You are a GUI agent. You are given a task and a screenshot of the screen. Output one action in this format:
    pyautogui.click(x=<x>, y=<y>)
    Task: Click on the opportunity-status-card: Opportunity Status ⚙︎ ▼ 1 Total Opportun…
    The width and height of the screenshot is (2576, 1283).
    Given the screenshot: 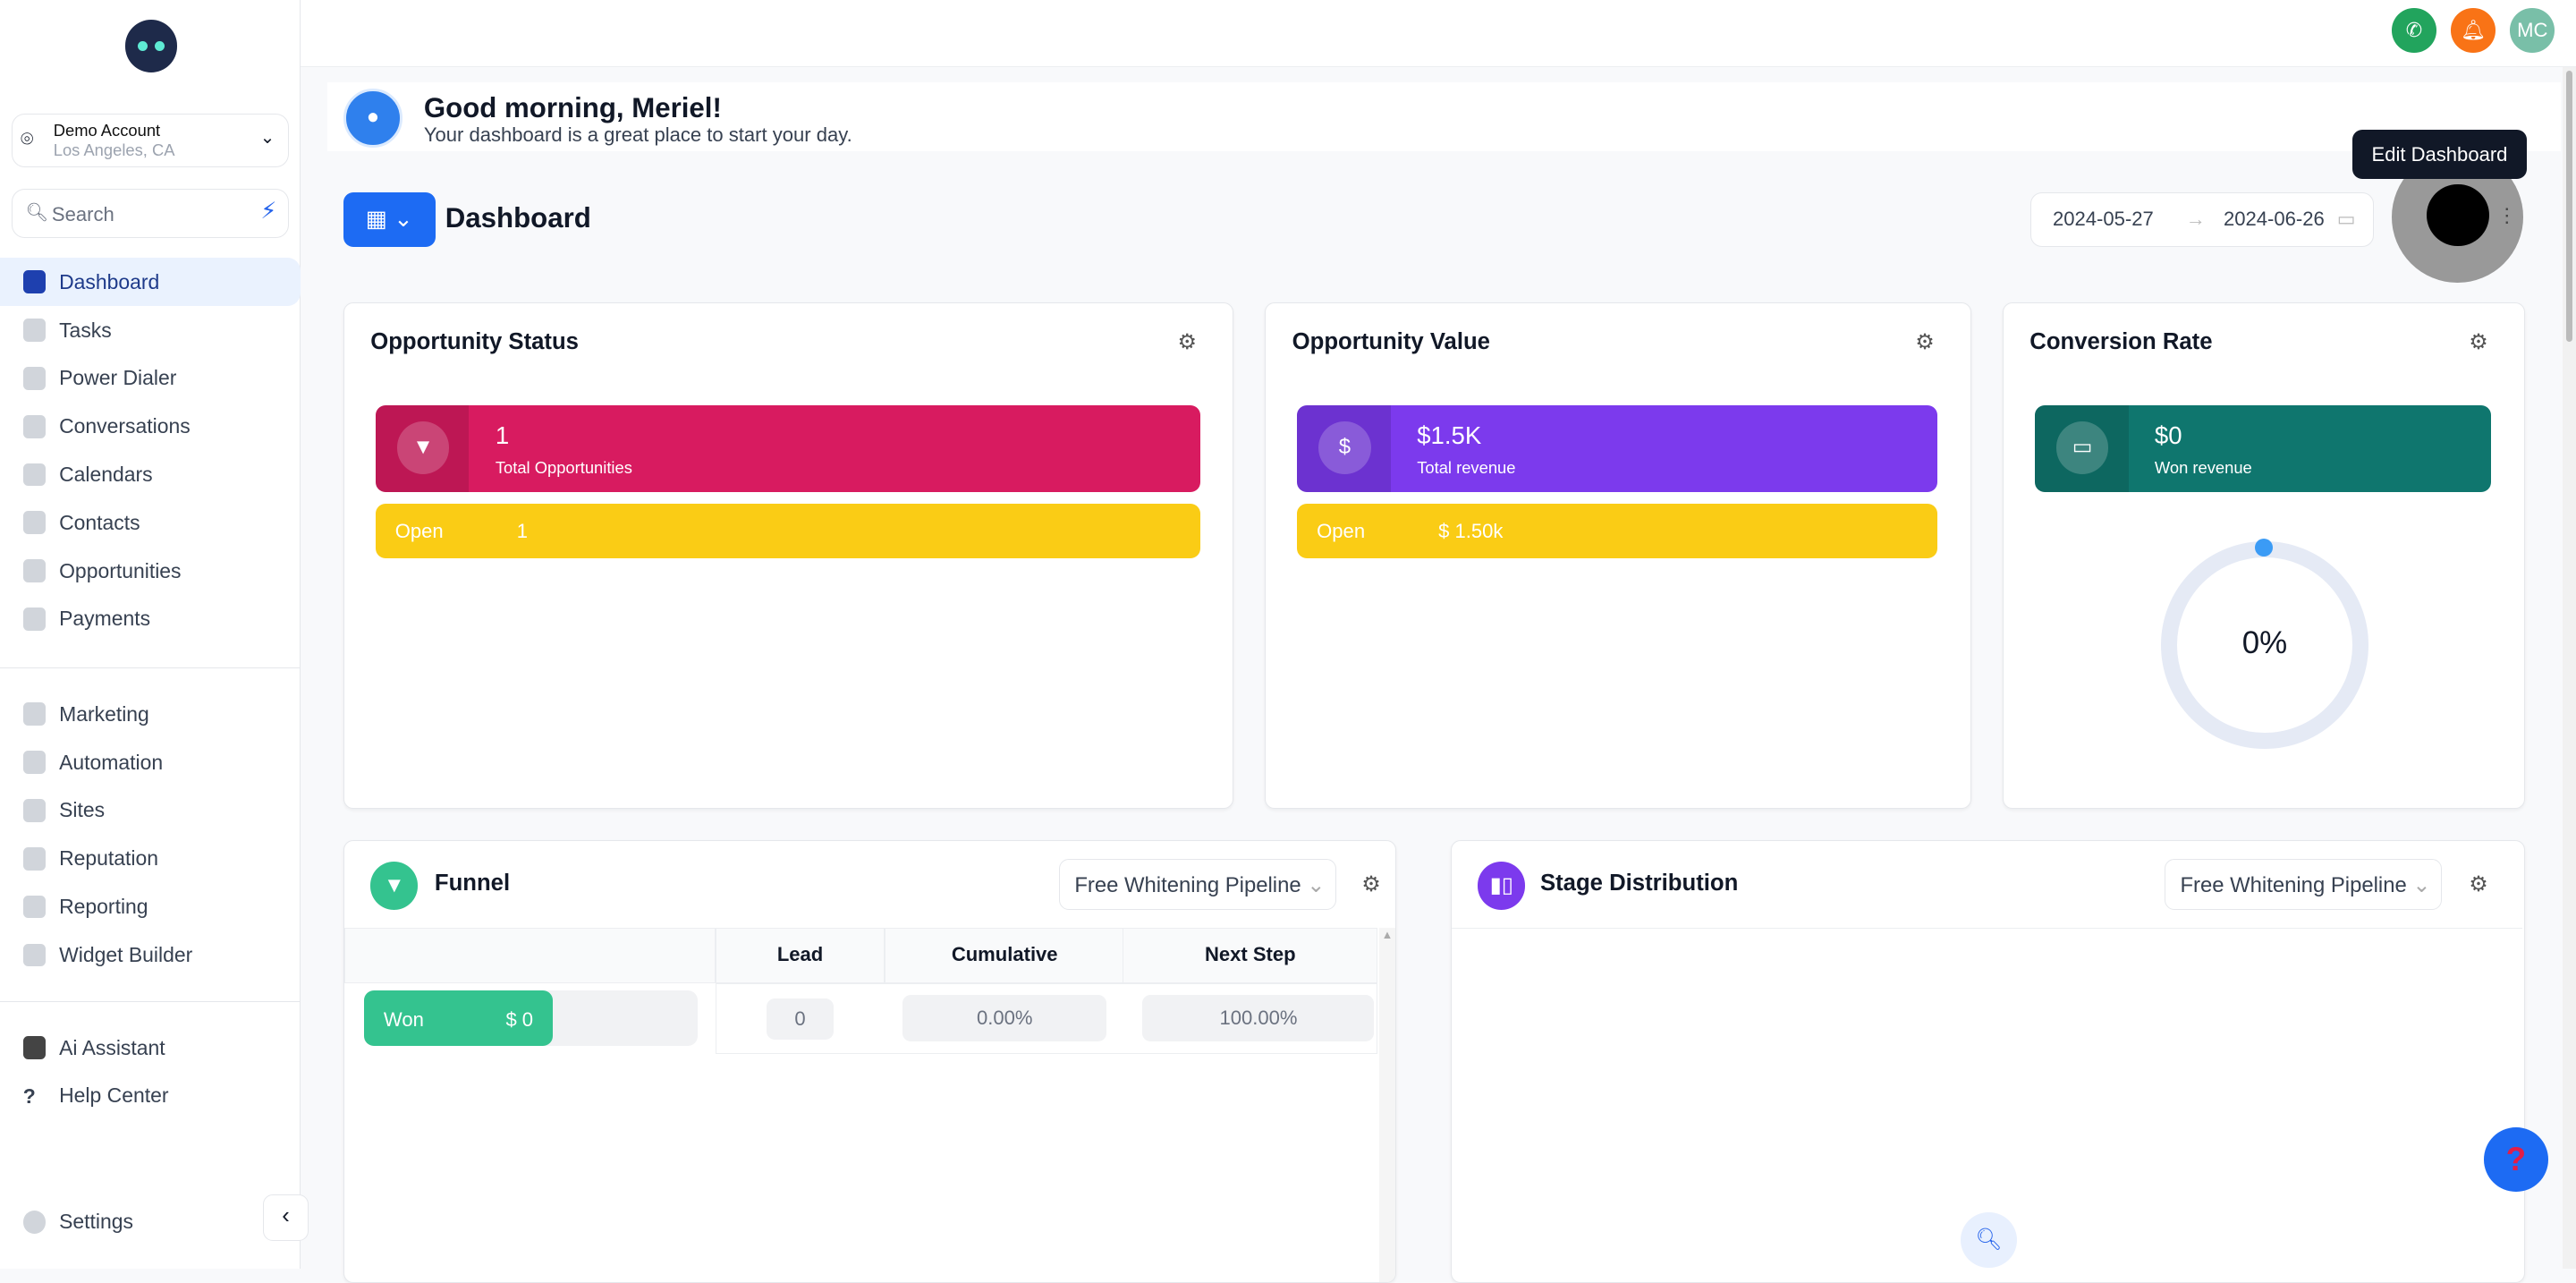 What is the action you would take?
    pyautogui.click(x=788, y=555)
    